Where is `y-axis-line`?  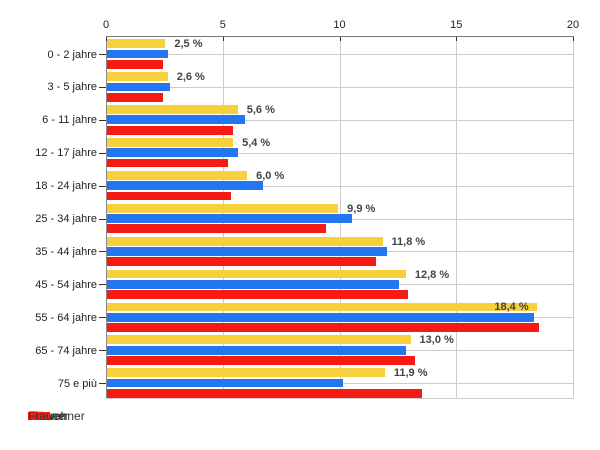 y-axis-line is located at coordinates (106, 217).